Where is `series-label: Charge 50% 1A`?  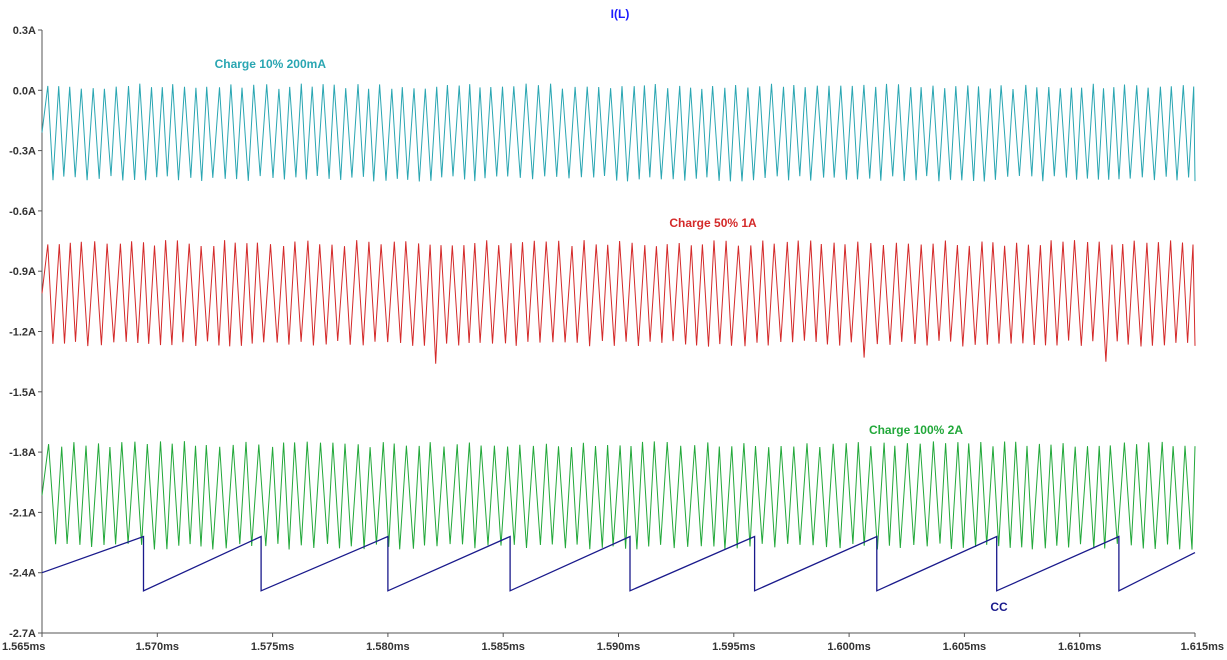 series-label: Charge 50% 1A is located at coordinates (713, 223).